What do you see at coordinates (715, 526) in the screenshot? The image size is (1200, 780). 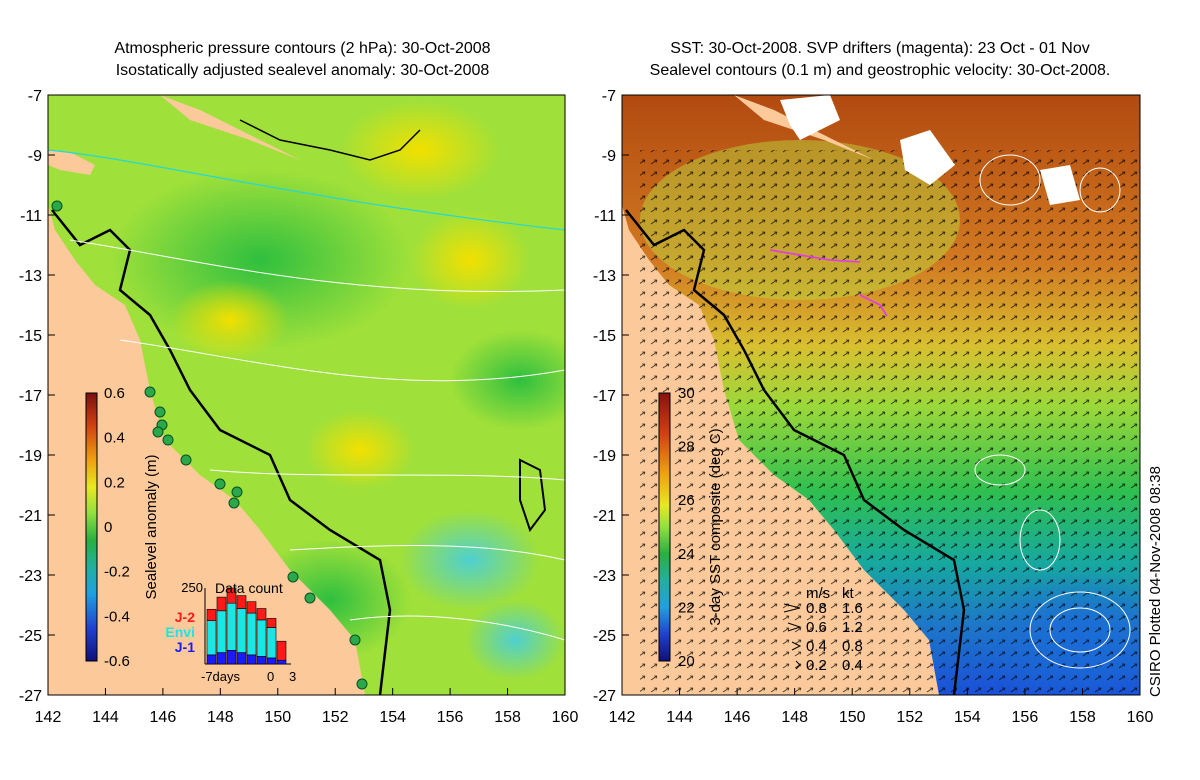 I see `colorbar-title: 3-day SST composite (deg C)` at bounding box center [715, 526].